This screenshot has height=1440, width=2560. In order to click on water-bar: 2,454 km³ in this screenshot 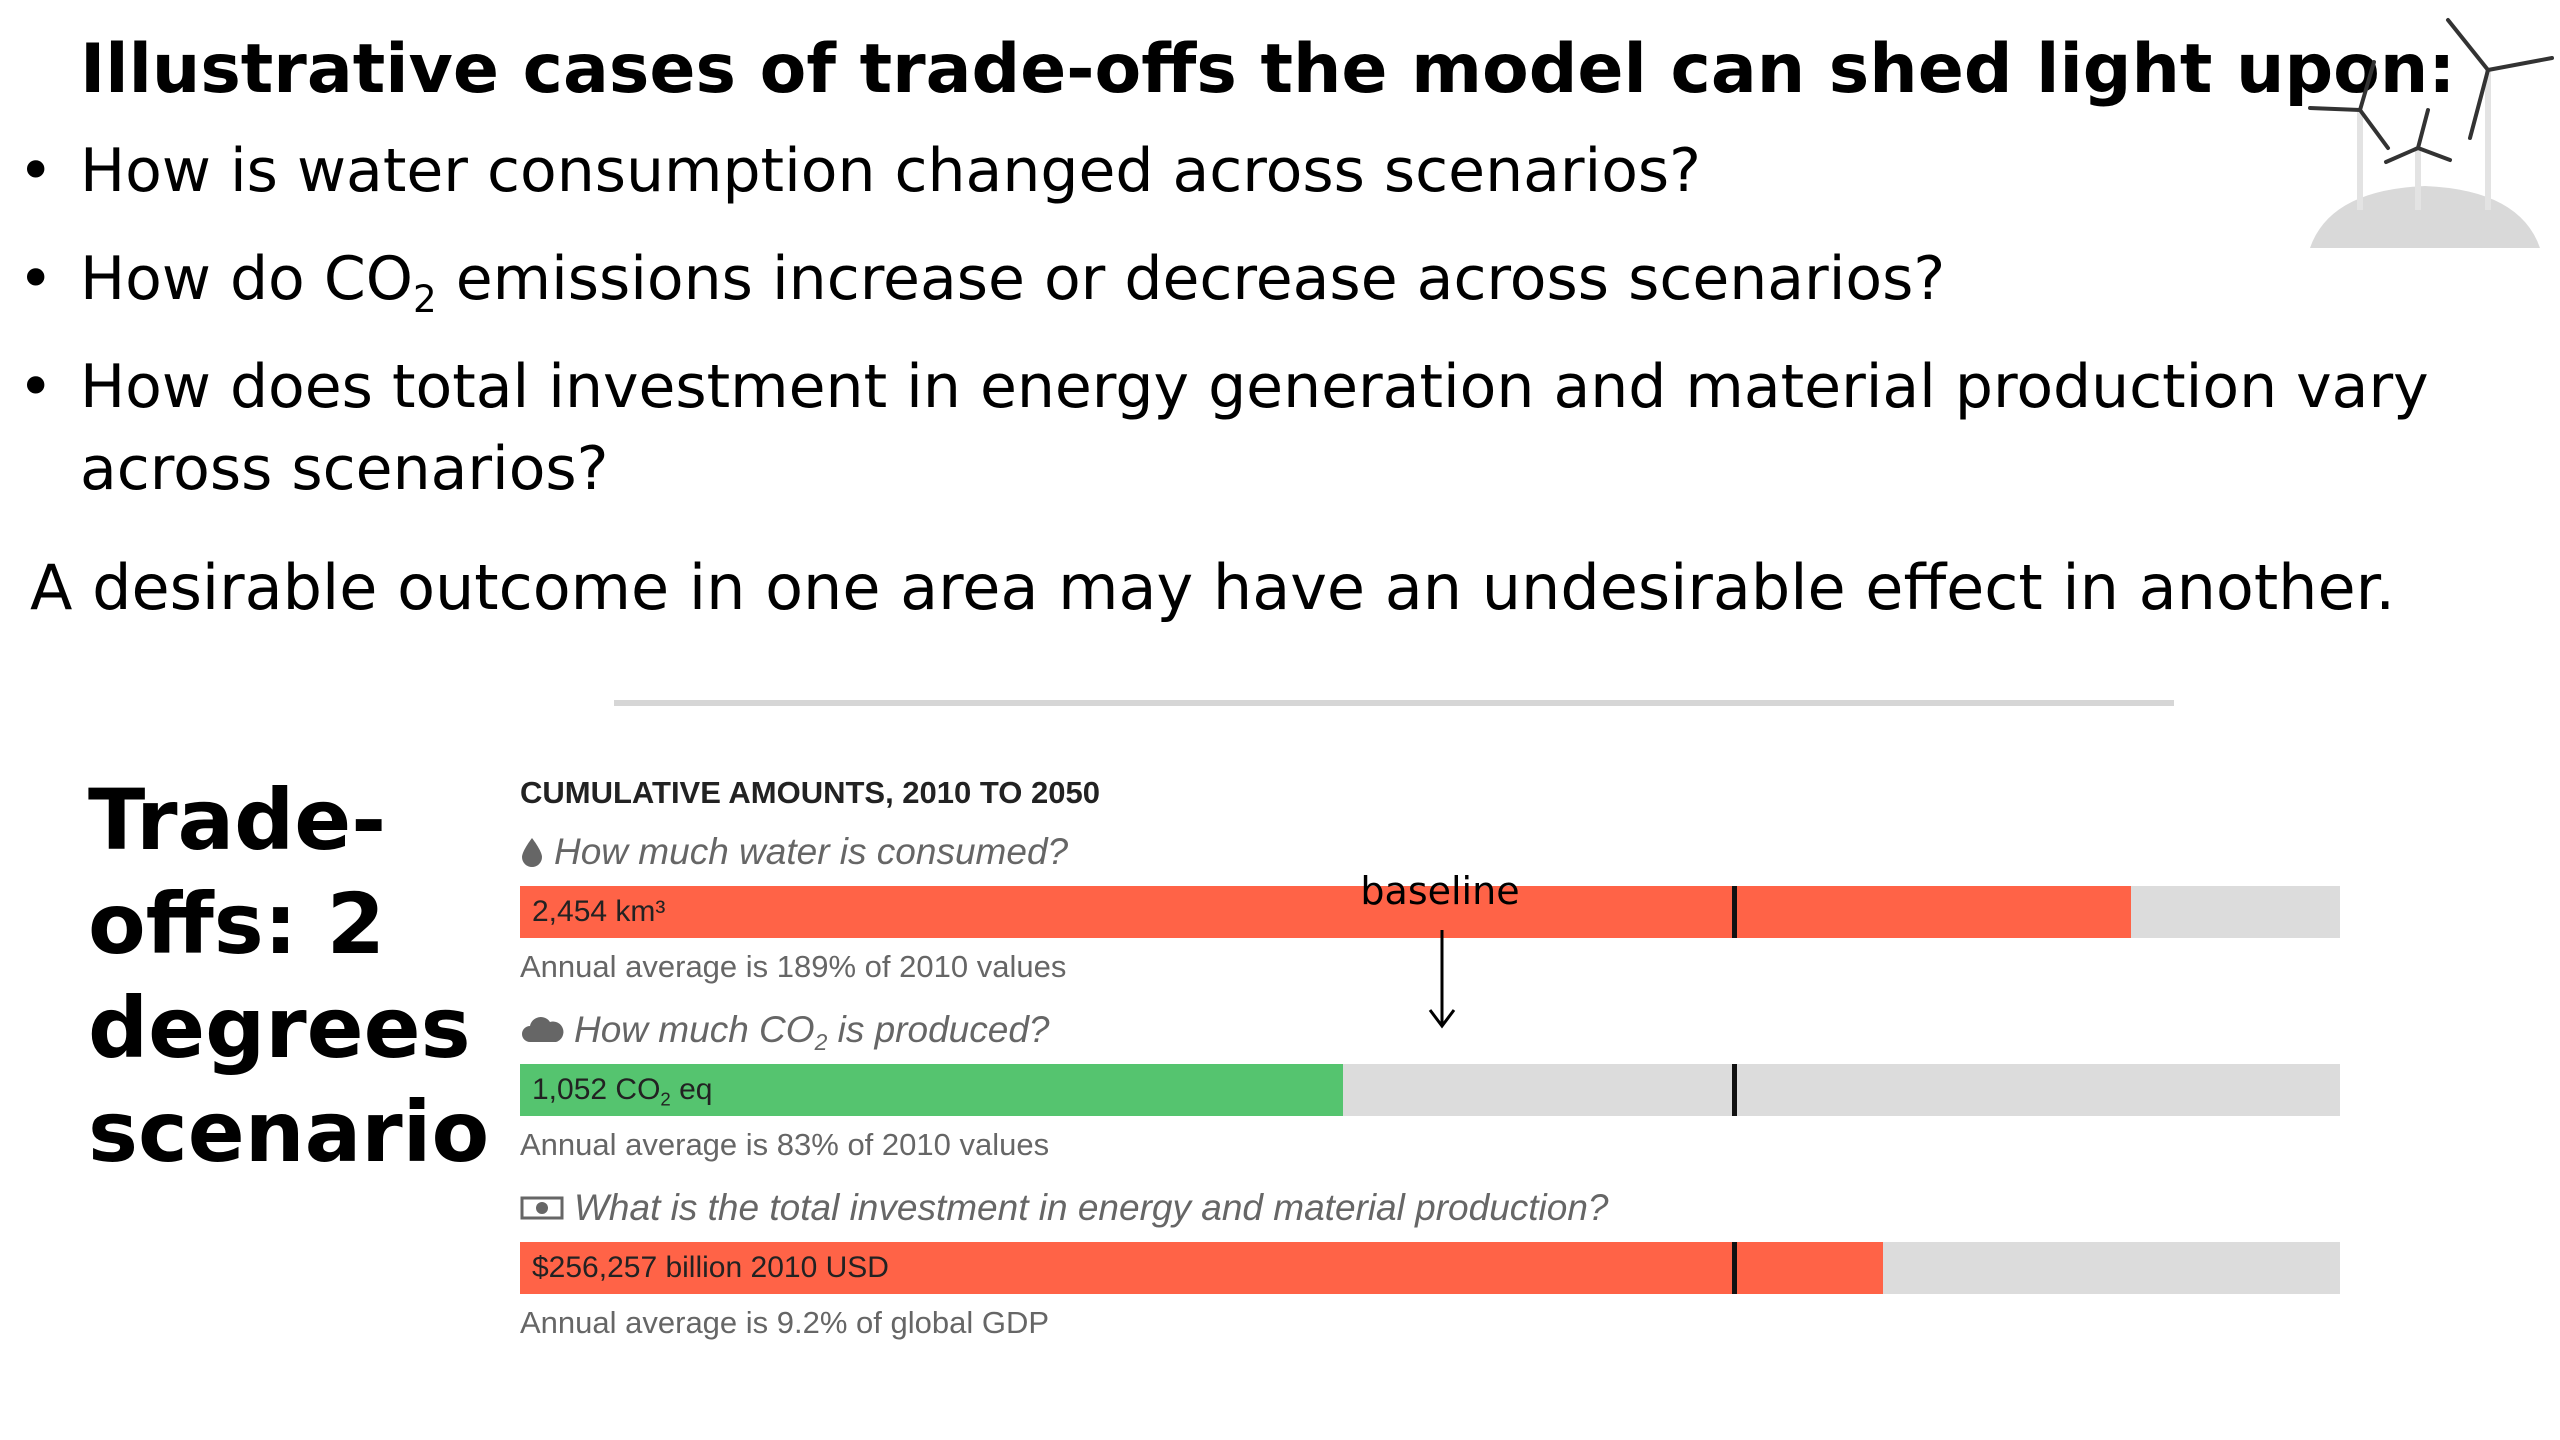, I will do `click(1430, 912)`.